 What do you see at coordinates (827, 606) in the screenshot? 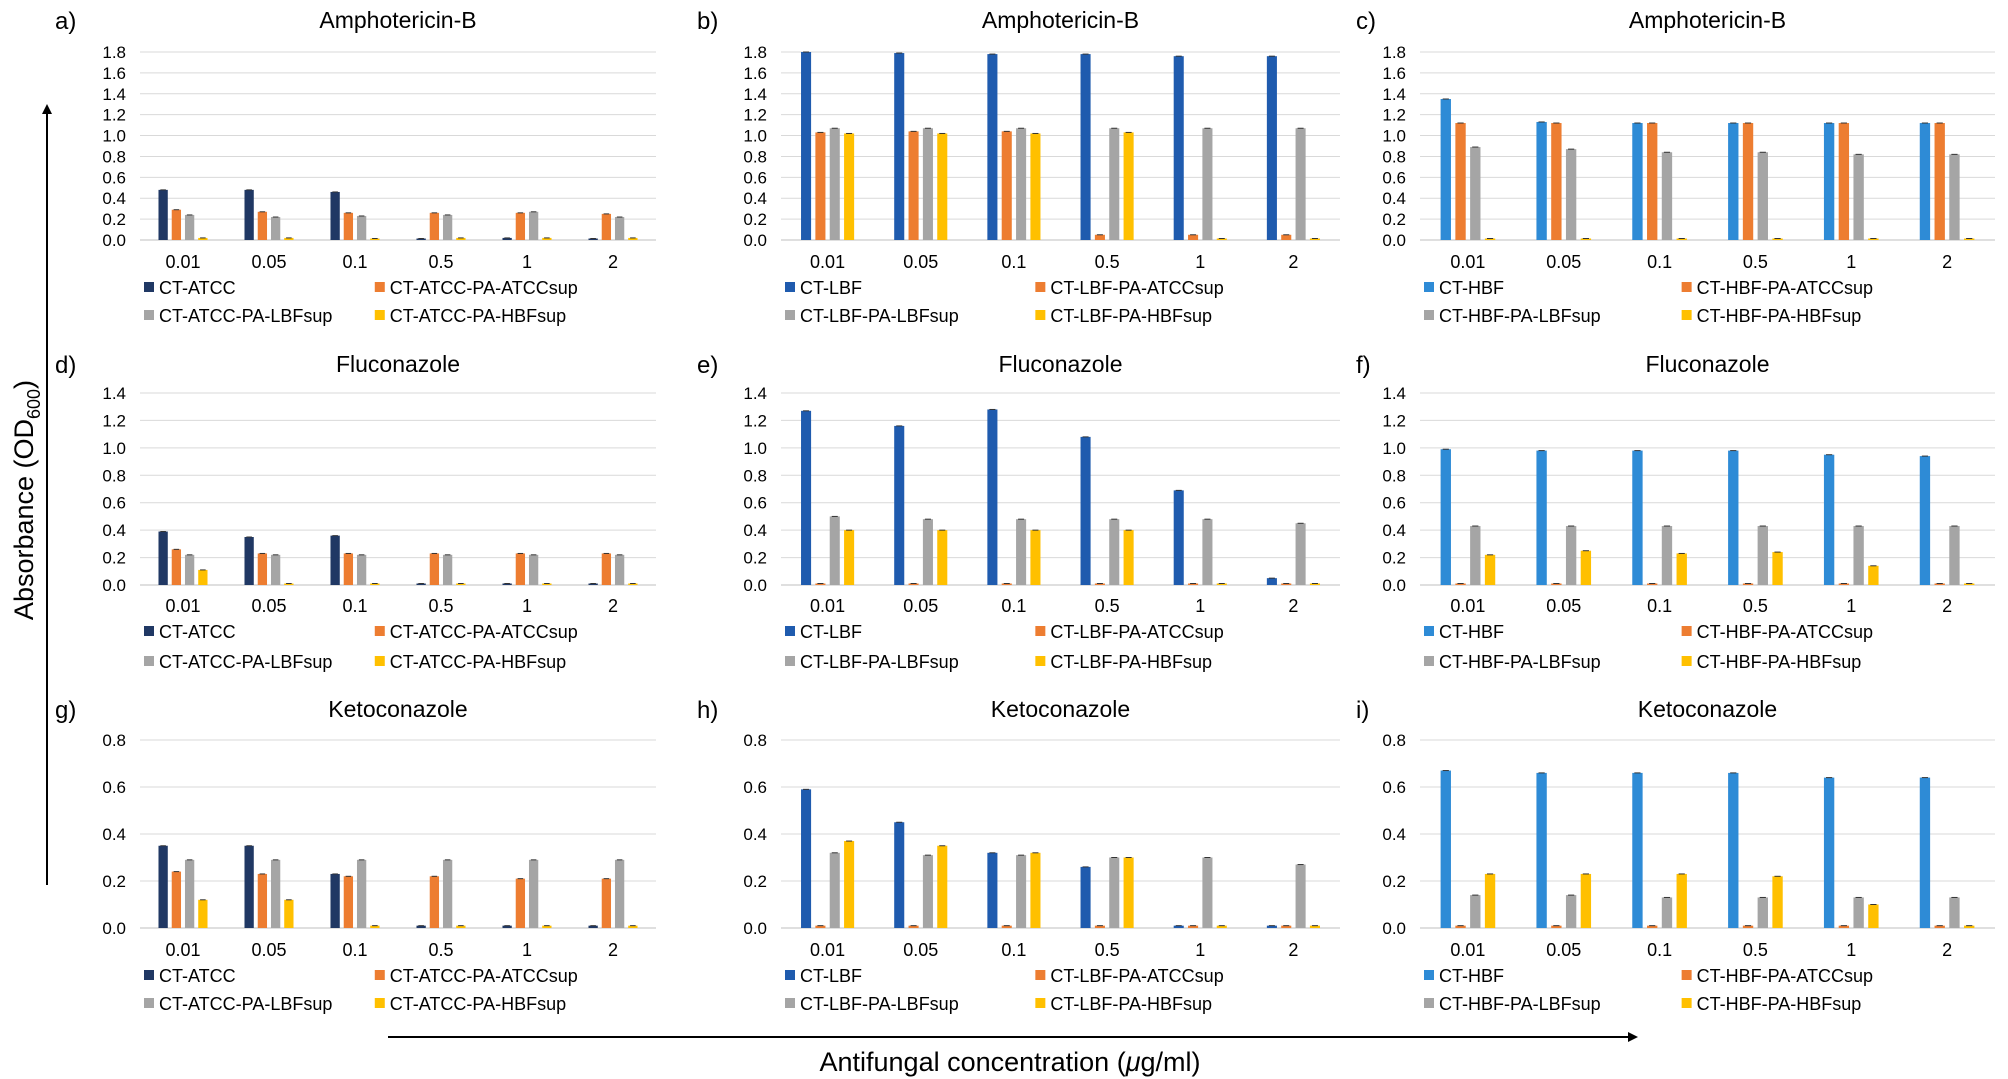
I see `x-category-label: 0.01` at bounding box center [827, 606].